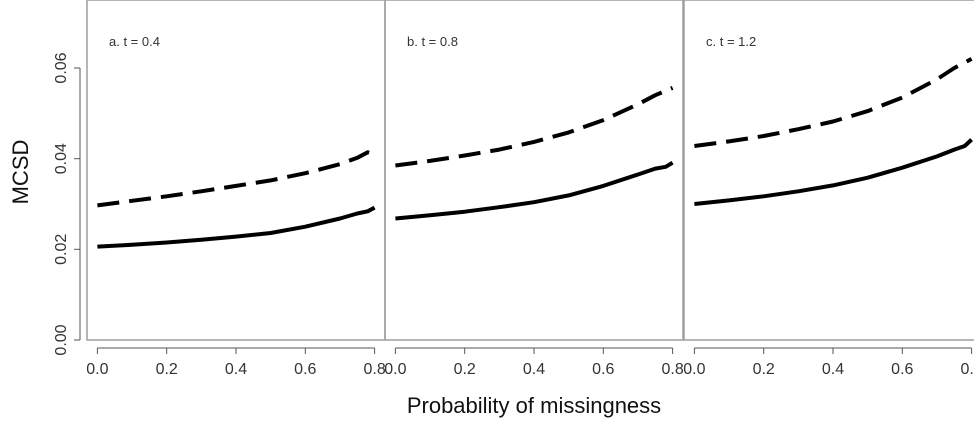 Image resolution: width=974 pixels, height=428 pixels. What do you see at coordinates (61, 67) in the screenshot?
I see `y-tick-label: 0.06` at bounding box center [61, 67].